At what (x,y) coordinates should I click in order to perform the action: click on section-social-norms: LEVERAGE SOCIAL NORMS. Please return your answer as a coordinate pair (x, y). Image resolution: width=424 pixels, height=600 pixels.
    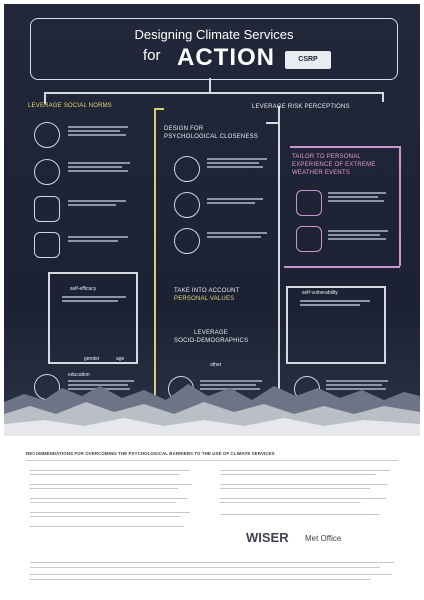
    Looking at the image, I should click on (70, 106).